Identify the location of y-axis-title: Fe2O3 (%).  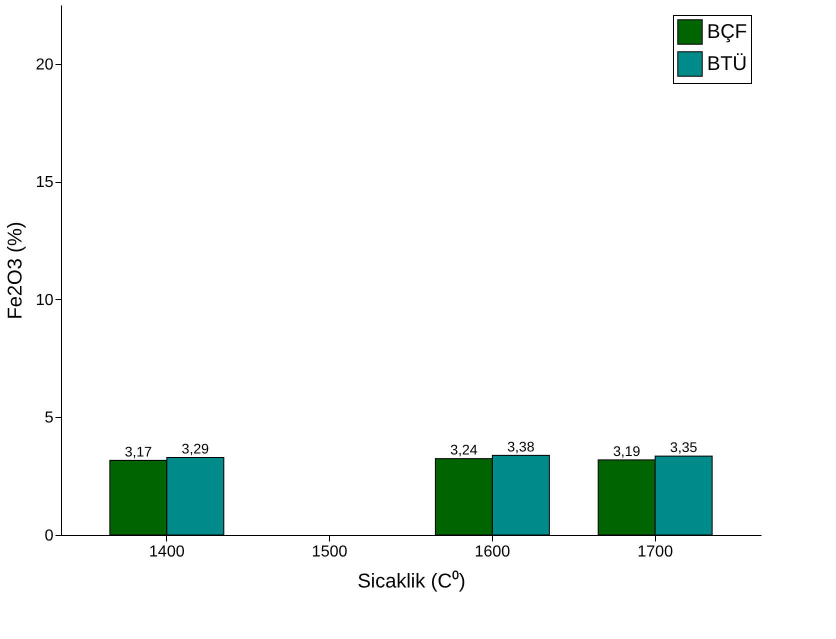
(15, 271).